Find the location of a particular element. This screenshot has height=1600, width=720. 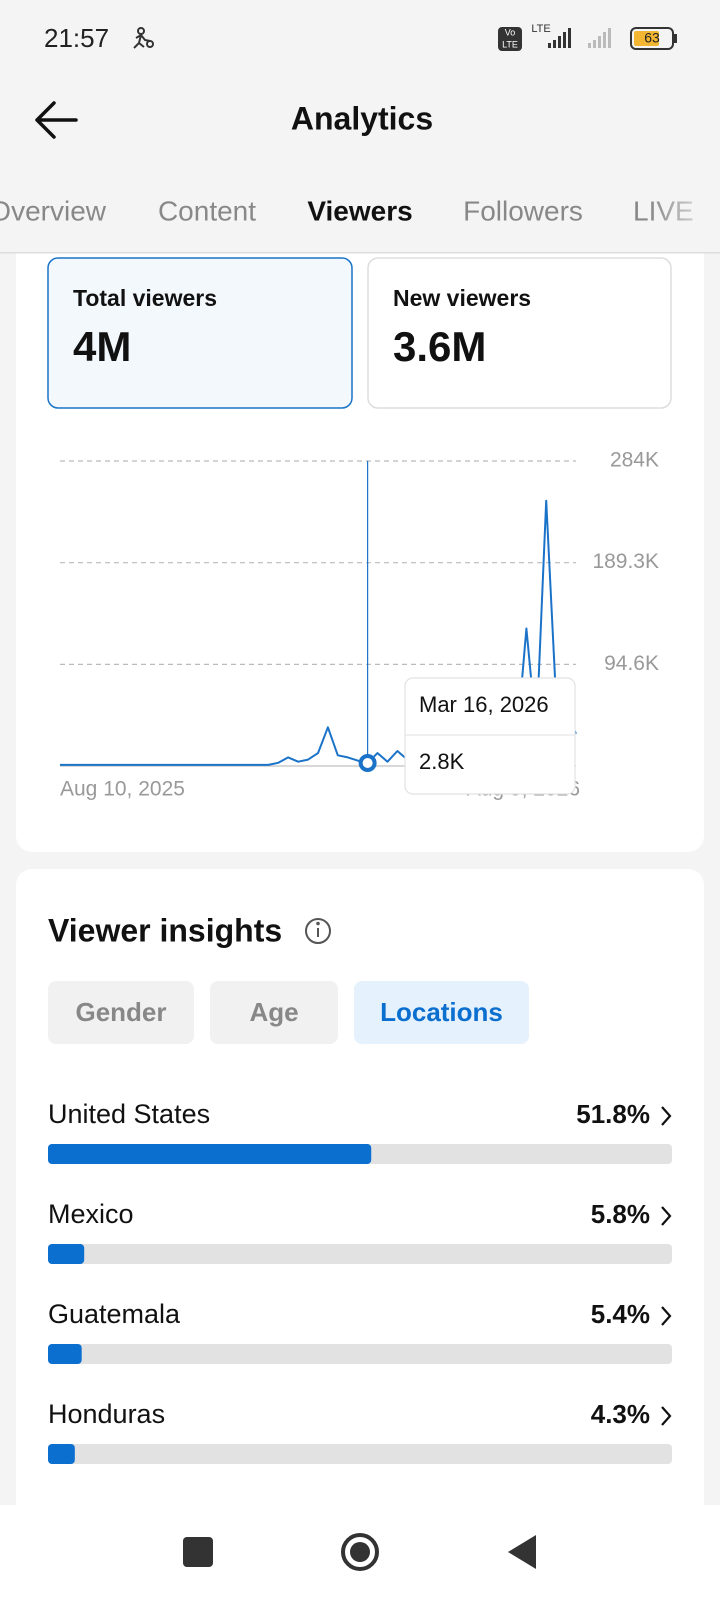

insights-title: Viewer insights is located at coordinates (165, 930).